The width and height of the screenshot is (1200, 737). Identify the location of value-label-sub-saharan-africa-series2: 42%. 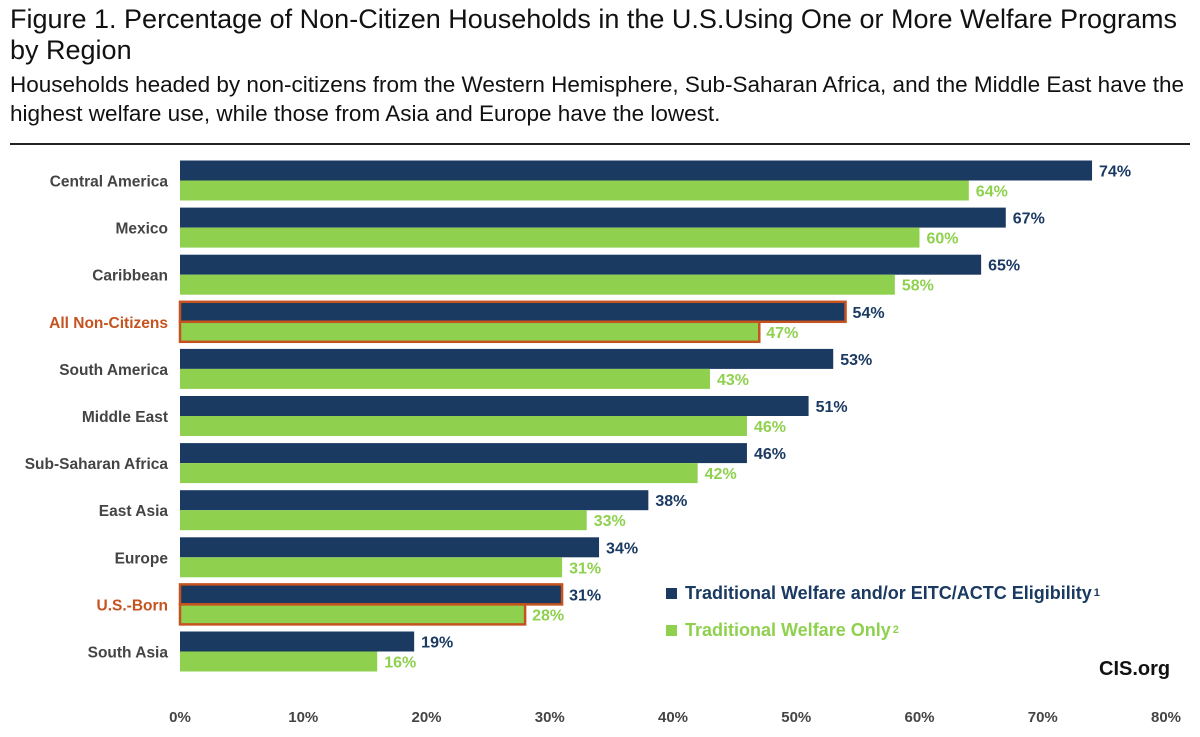
(721, 474).